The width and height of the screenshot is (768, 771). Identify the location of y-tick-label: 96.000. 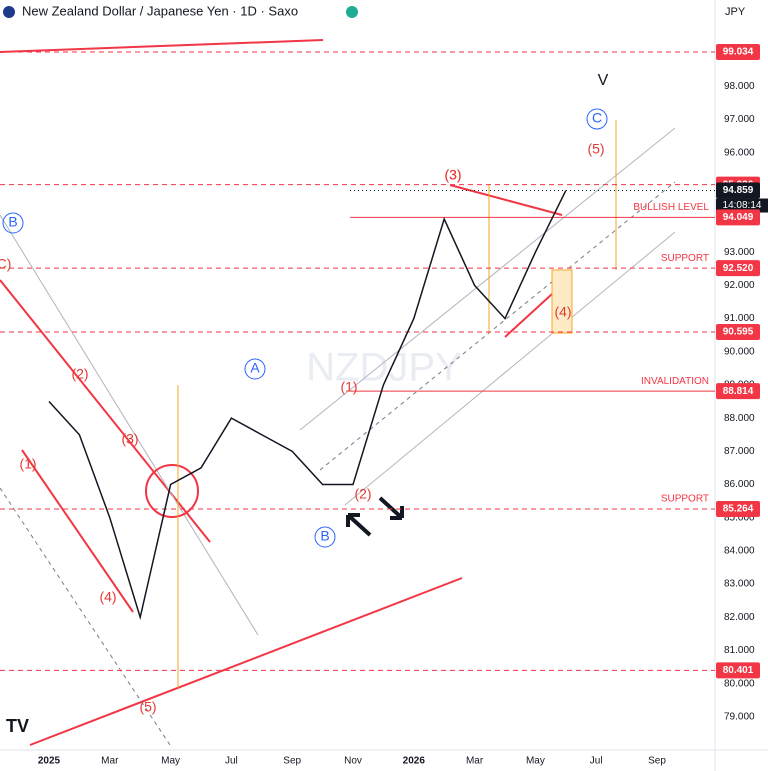
(739, 152).